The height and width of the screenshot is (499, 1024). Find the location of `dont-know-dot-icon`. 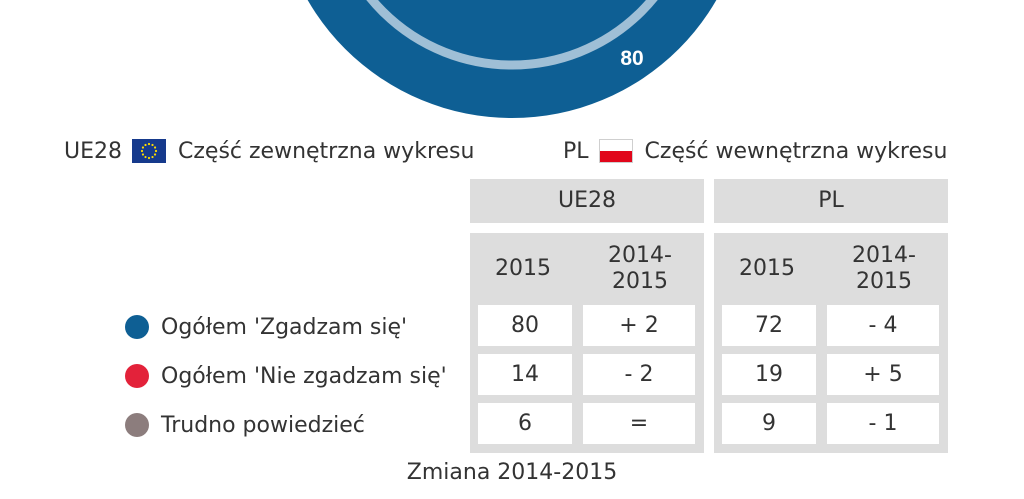

dont-know-dot-icon is located at coordinates (137, 425).